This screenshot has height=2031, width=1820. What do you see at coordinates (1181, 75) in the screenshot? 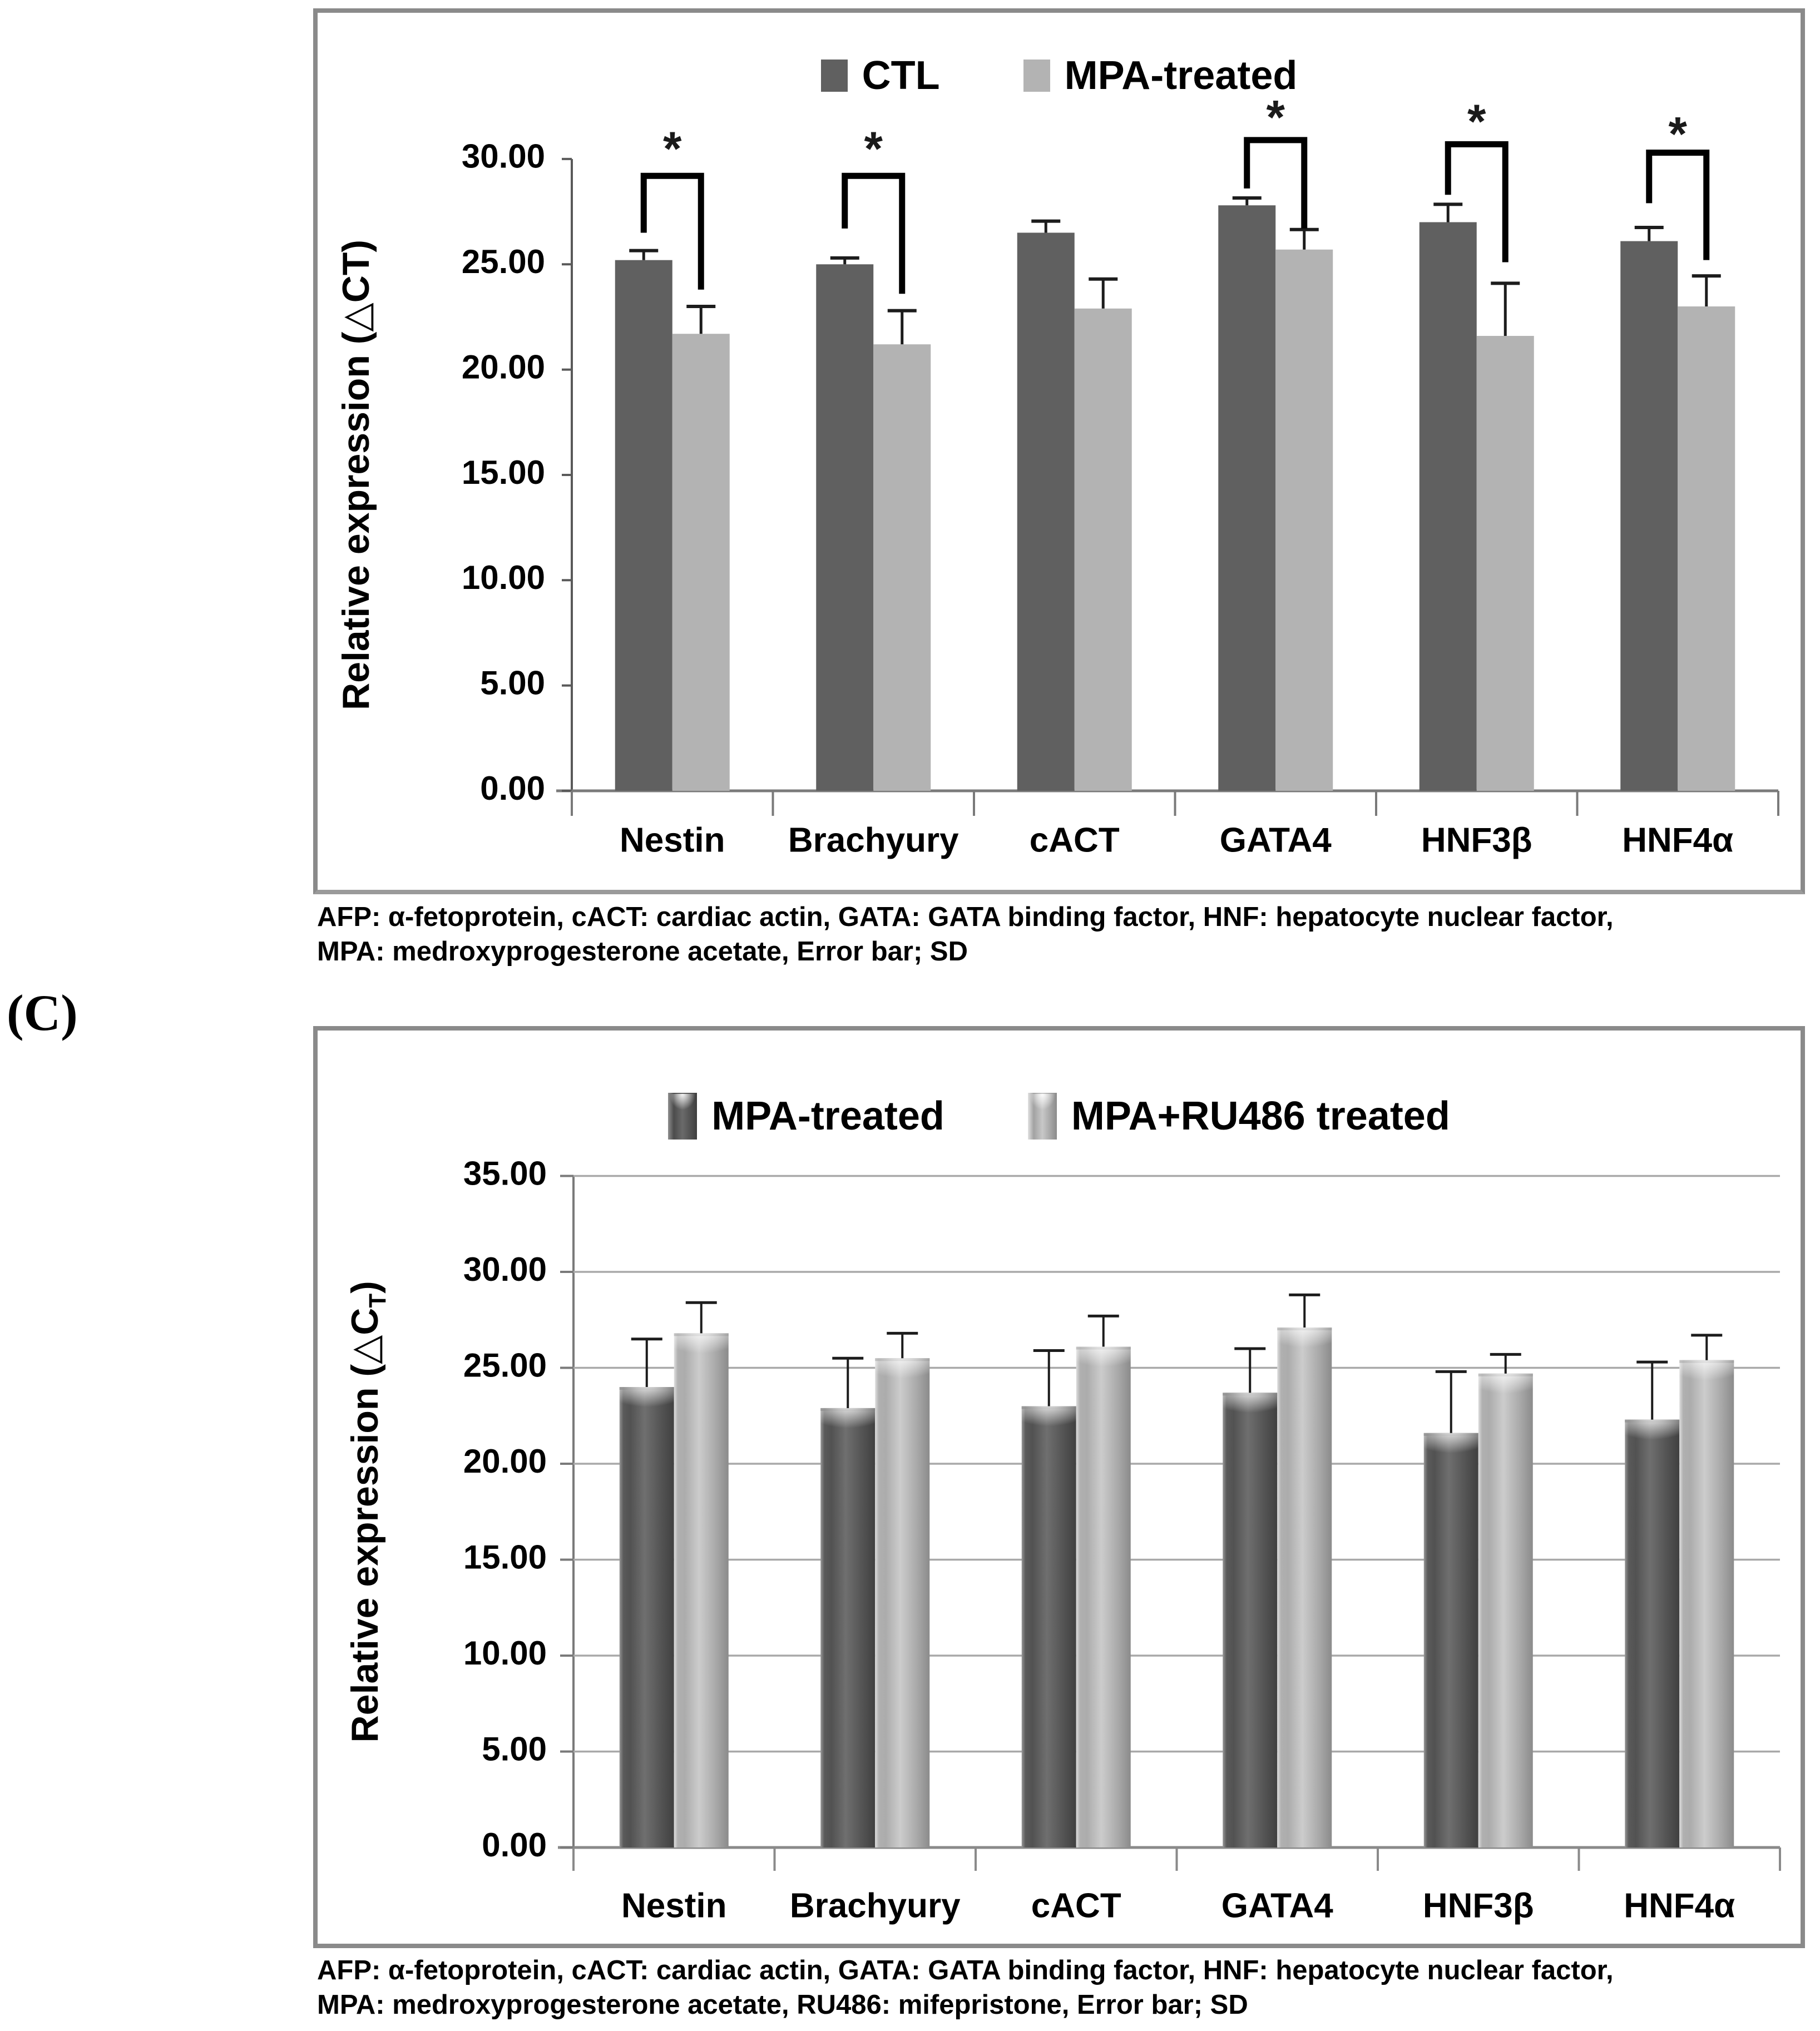
I see `legend-label-mpa-treated: MPA-treated` at bounding box center [1181, 75].